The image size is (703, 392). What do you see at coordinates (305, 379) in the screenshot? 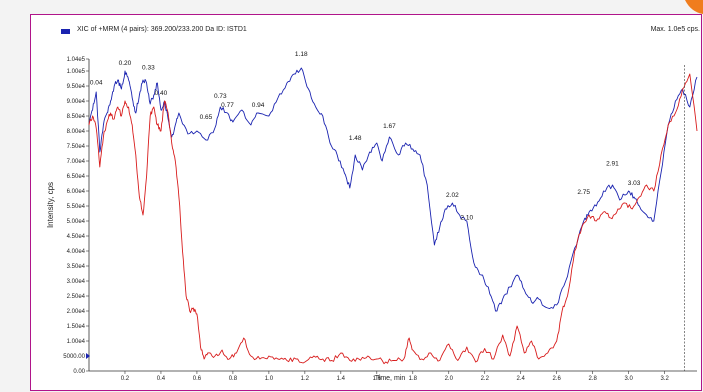
I see `x-tick-label: 1.2` at bounding box center [305, 379].